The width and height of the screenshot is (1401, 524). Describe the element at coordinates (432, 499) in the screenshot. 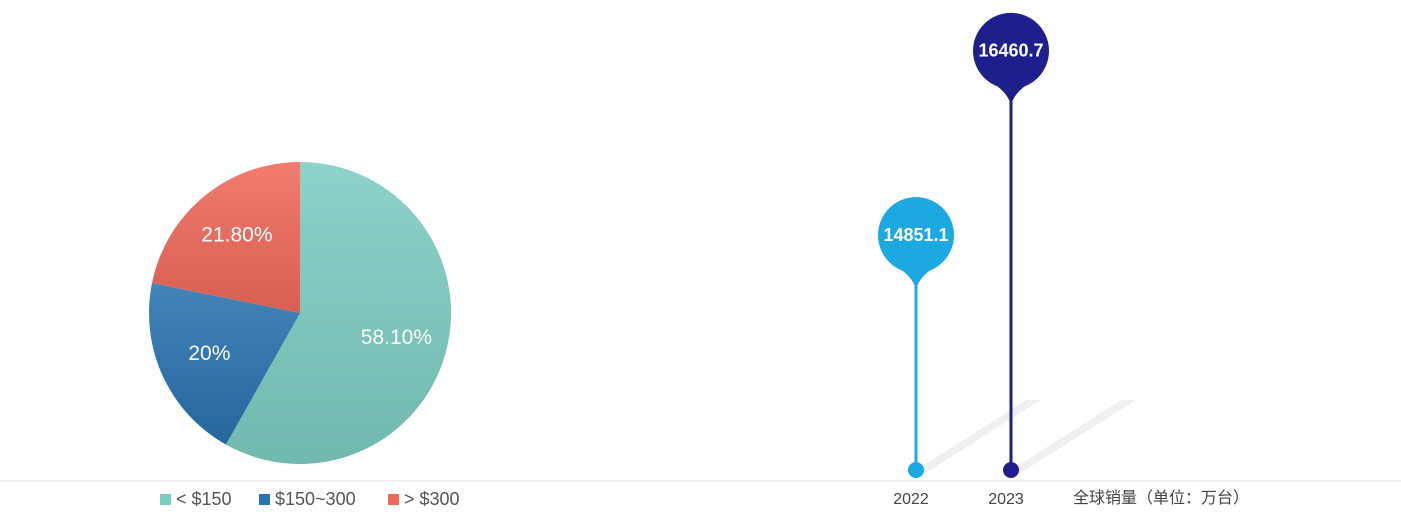

I see `legend-label: > $300` at that location.